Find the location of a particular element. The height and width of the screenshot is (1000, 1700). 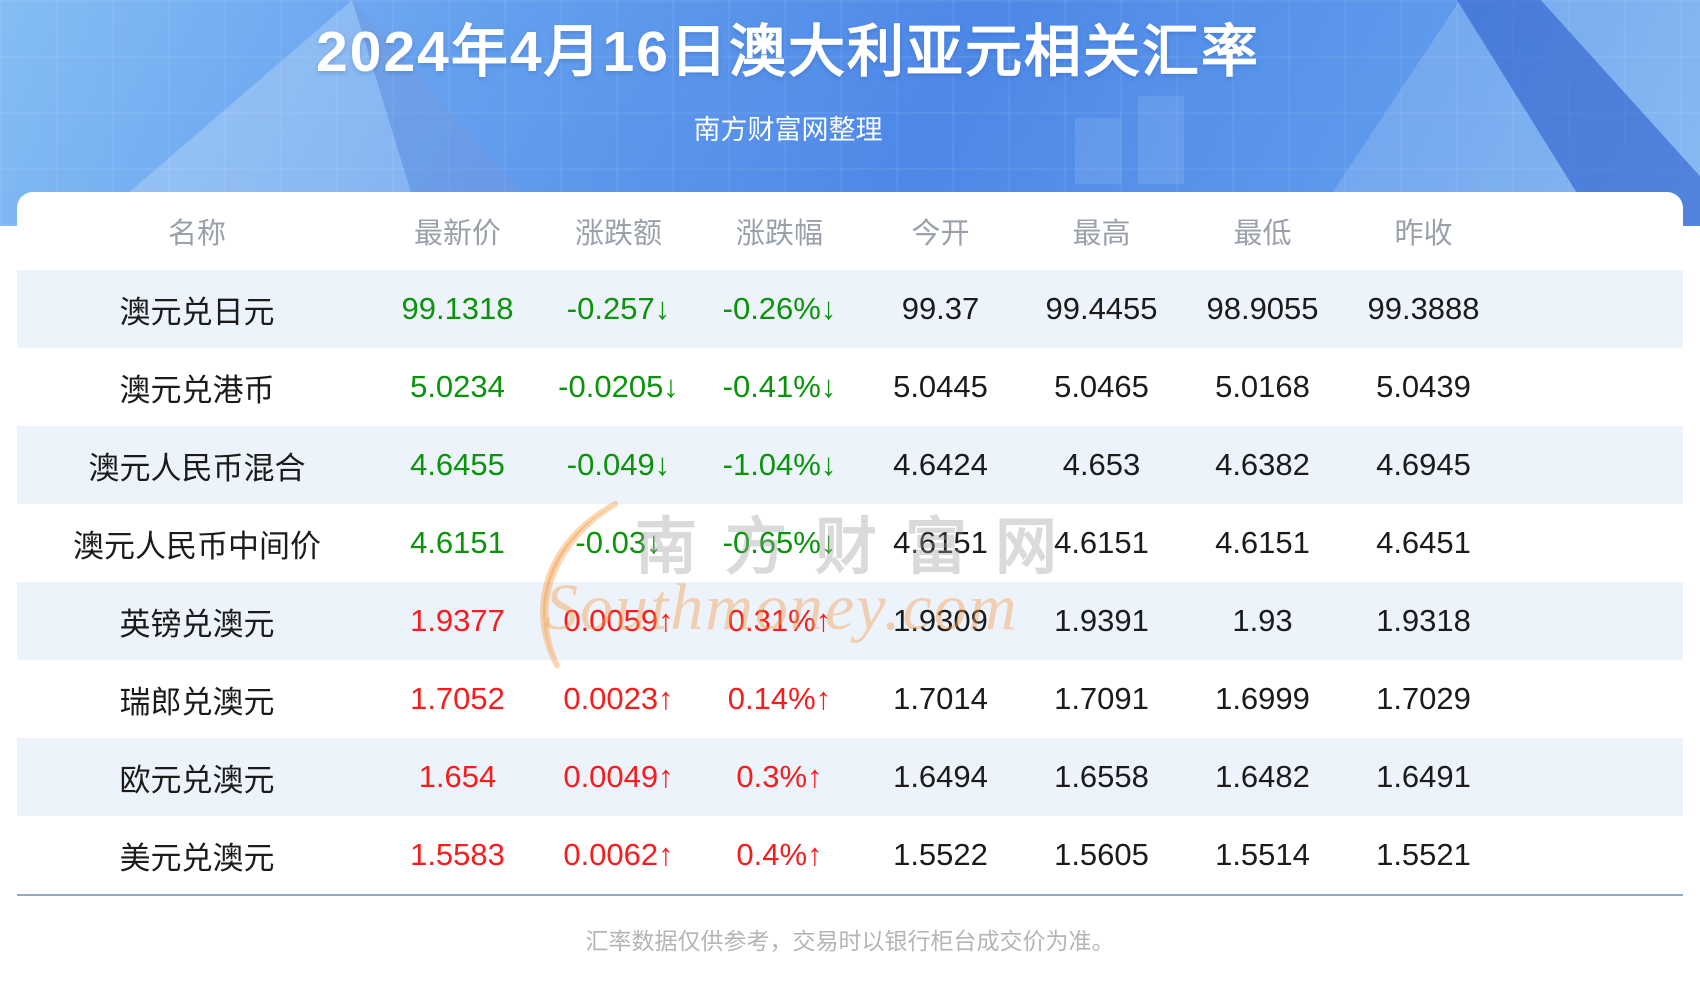

last-price: 1.9377 is located at coordinates (457, 620).